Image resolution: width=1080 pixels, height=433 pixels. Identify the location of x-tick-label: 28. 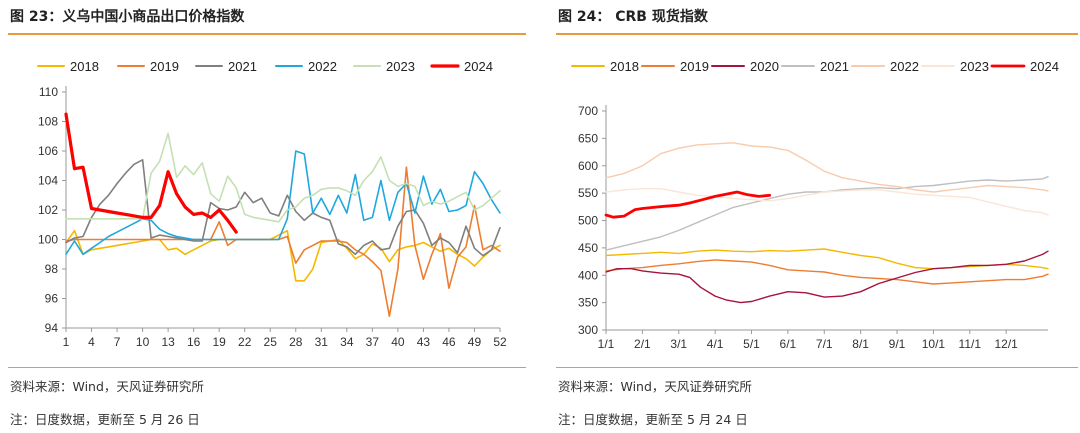
(296, 342).